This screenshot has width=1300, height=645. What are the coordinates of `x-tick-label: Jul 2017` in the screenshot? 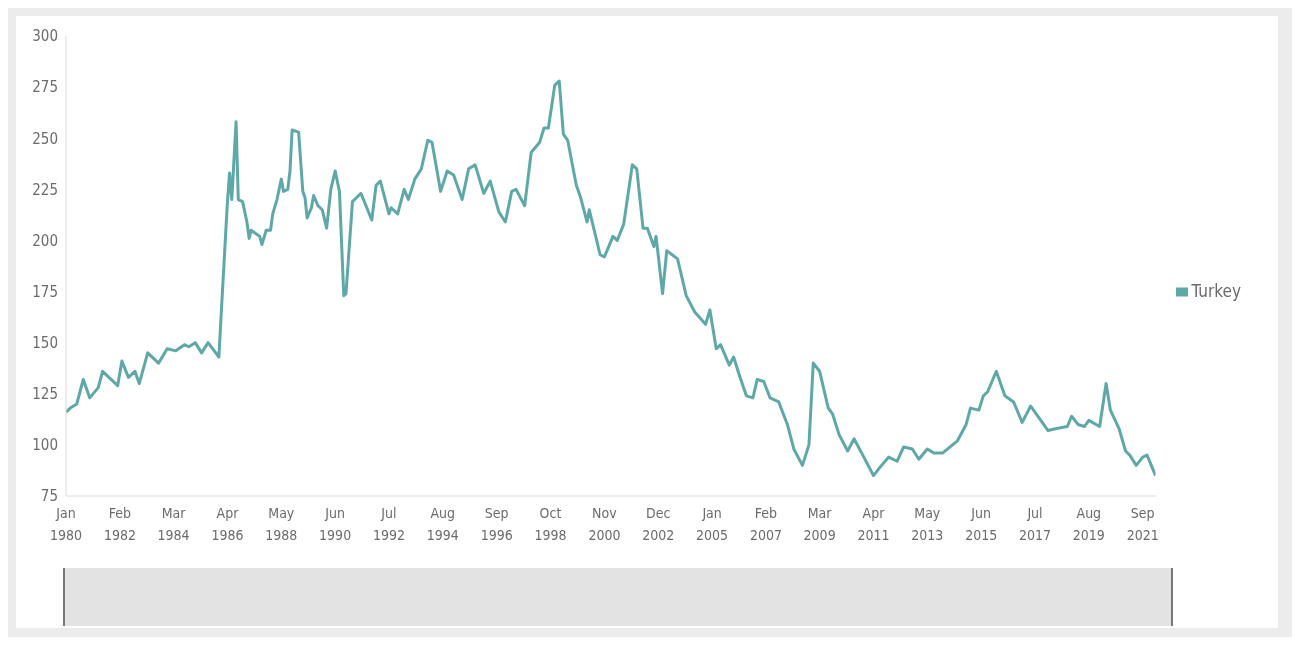 It's located at (1035, 524).